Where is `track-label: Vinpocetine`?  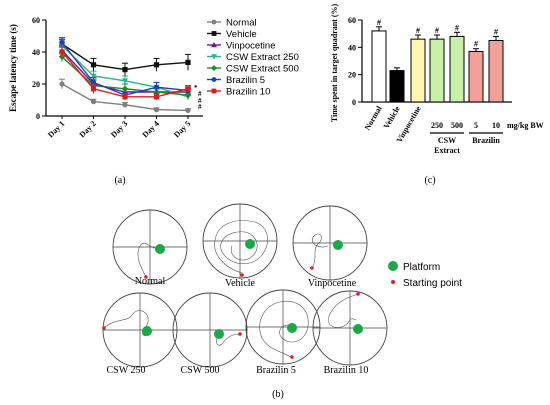
track-label: Vinpocetine is located at coordinates (332, 283).